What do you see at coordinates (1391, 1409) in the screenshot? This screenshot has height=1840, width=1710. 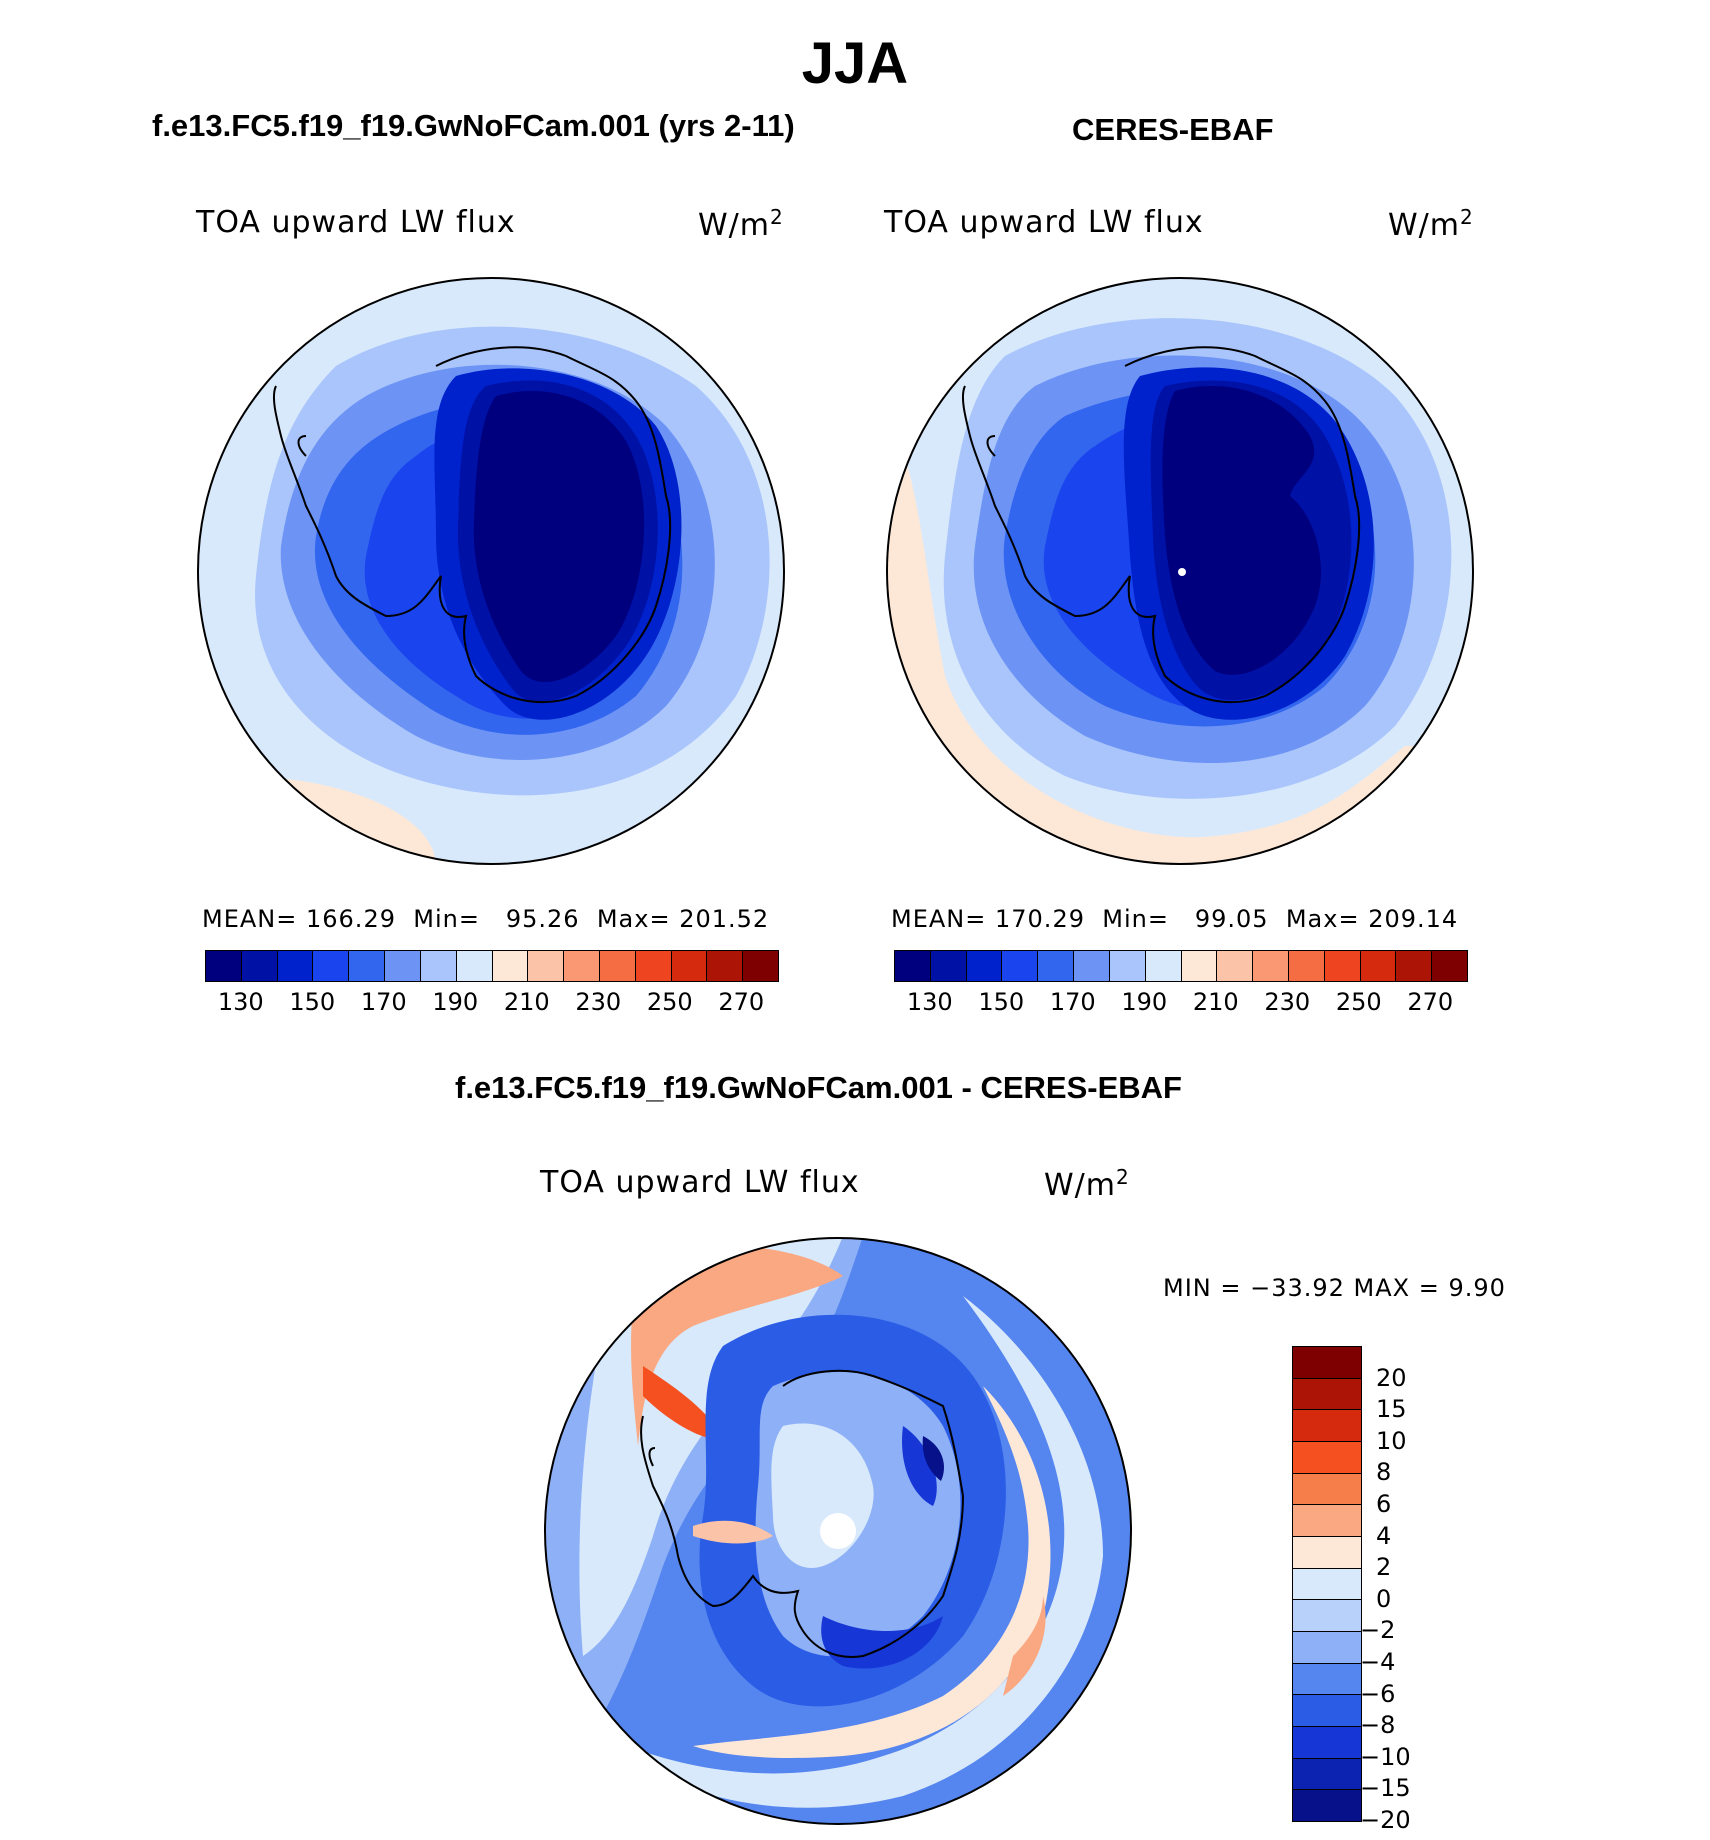 I see `colorbar-tick-label: 15` at bounding box center [1391, 1409].